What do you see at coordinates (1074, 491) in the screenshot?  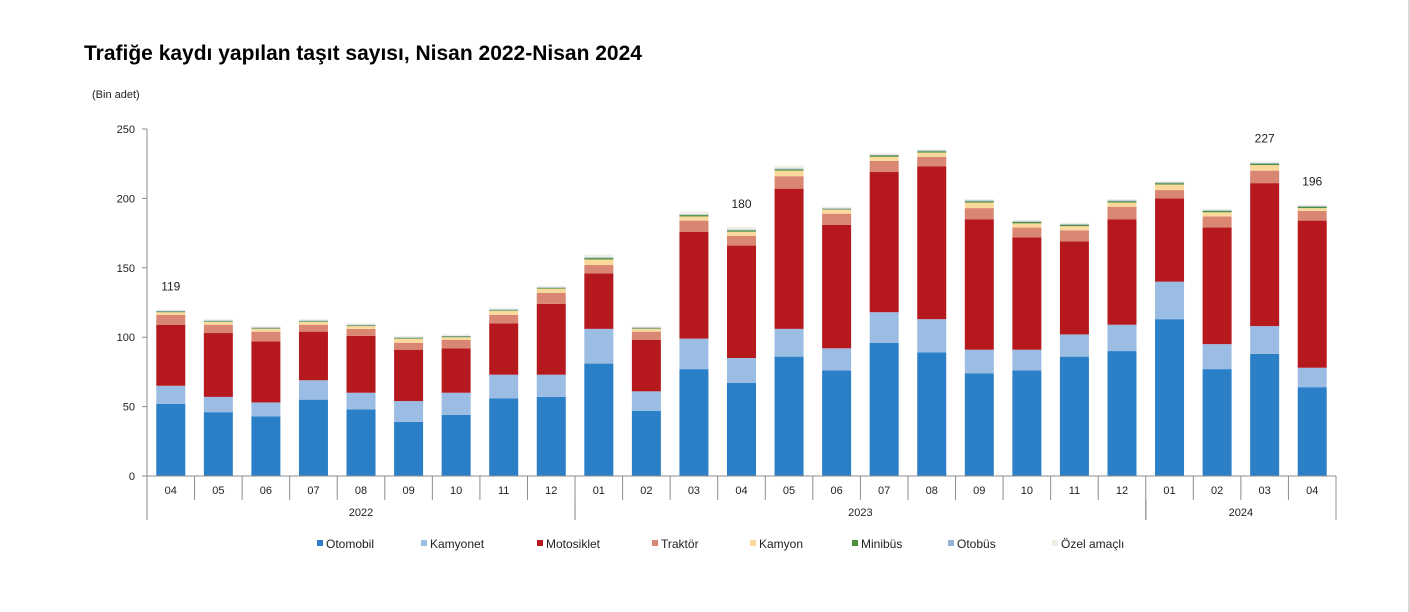 I see `x-tick-label: 11` at bounding box center [1074, 491].